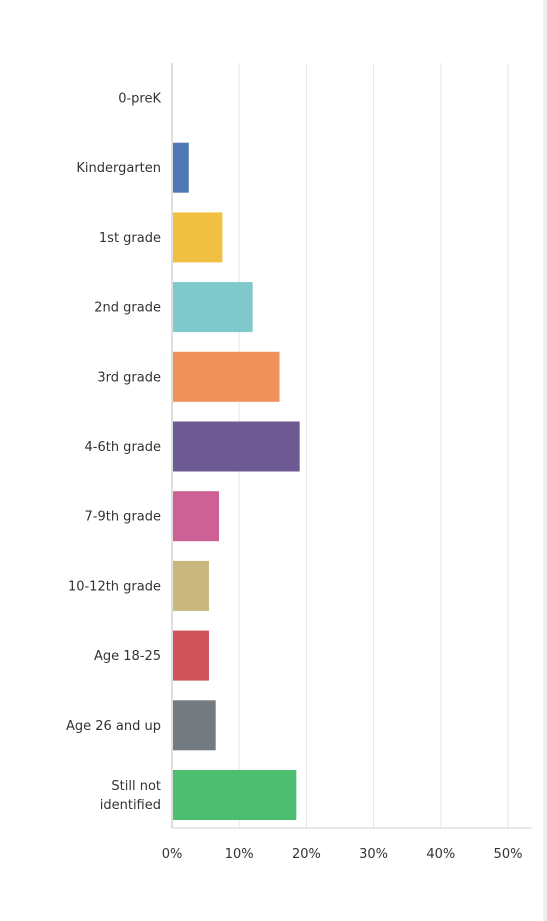 The width and height of the screenshot is (547, 921). Describe the element at coordinates (122, 447) in the screenshot. I see `category-label: 4-6th grade` at that location.